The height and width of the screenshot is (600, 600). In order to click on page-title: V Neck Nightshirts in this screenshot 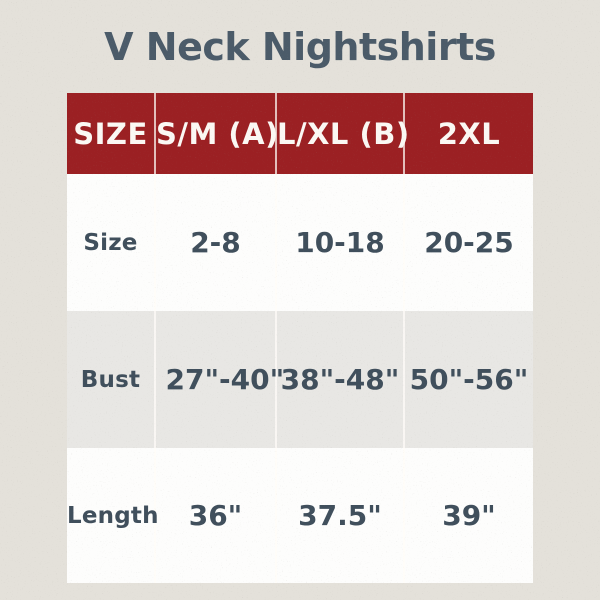, I will do `click(300, 47)`.